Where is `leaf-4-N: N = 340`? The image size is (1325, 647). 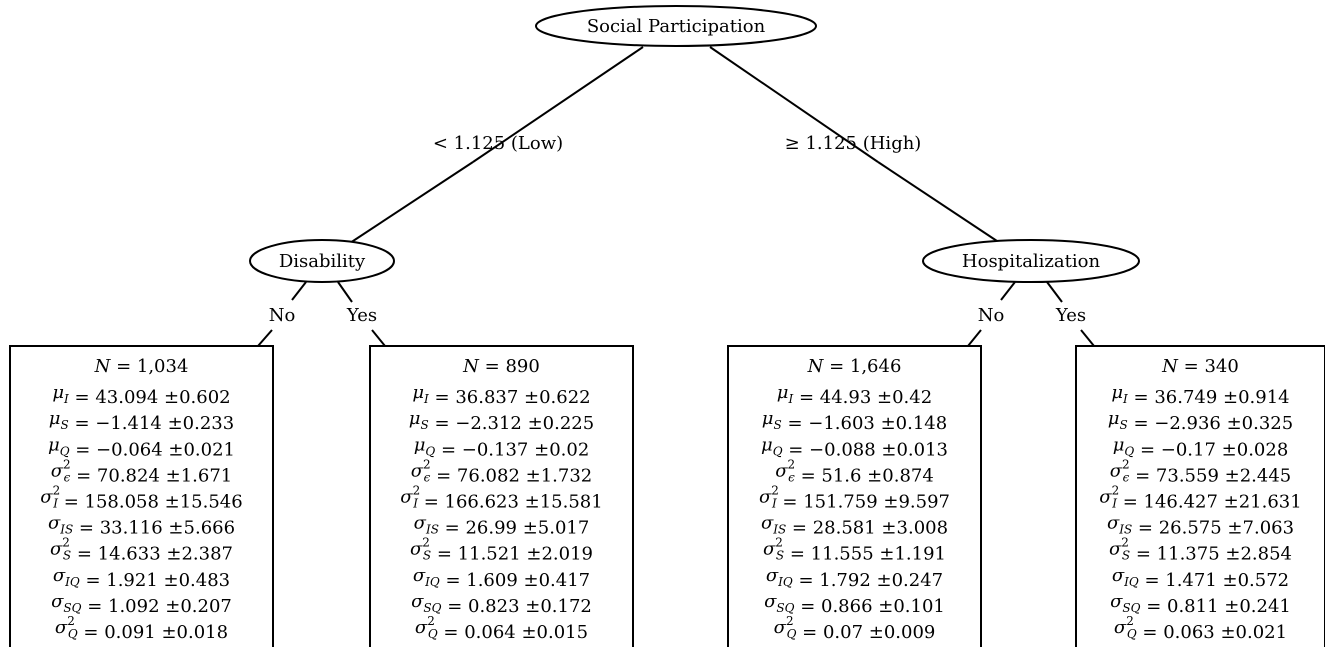 leaf-4-N: N = 340 is located at coordinates (1200, 366).